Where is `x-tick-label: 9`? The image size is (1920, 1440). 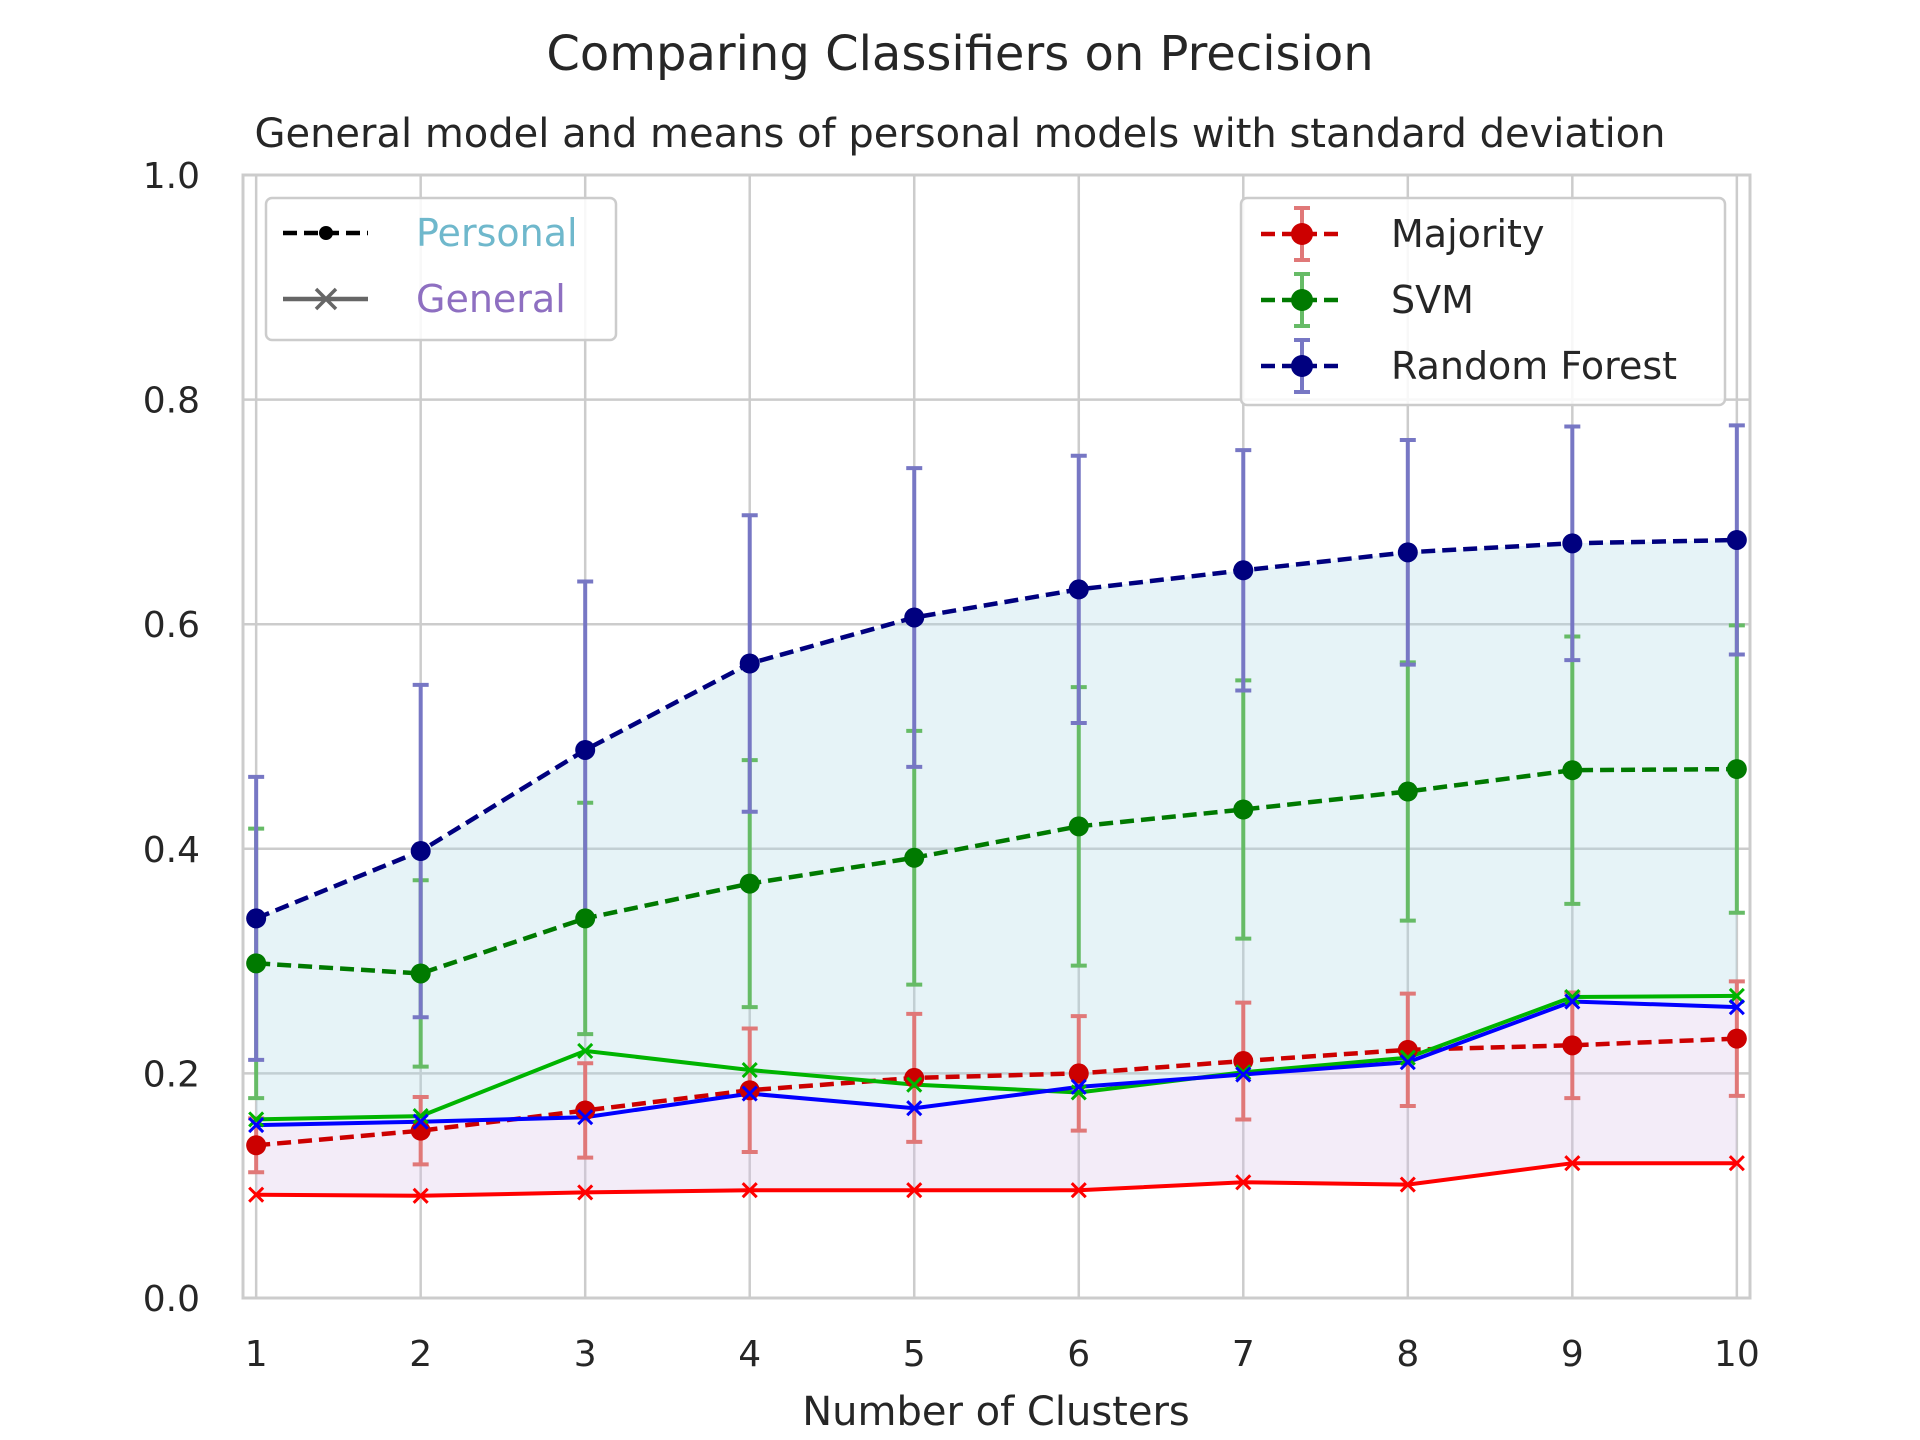 x-tick-label: 9 is located at coordinates (1572, 1354).